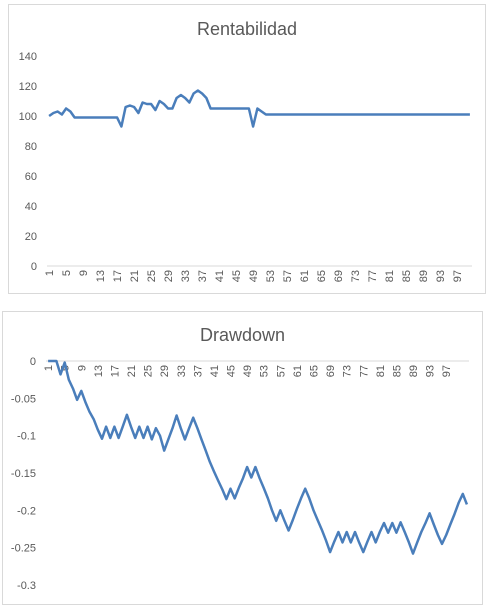  What do you see at coordinates (28, 57) in the screenshot?
I see `y-tick-label: 140` at bounding box center [28, 57].